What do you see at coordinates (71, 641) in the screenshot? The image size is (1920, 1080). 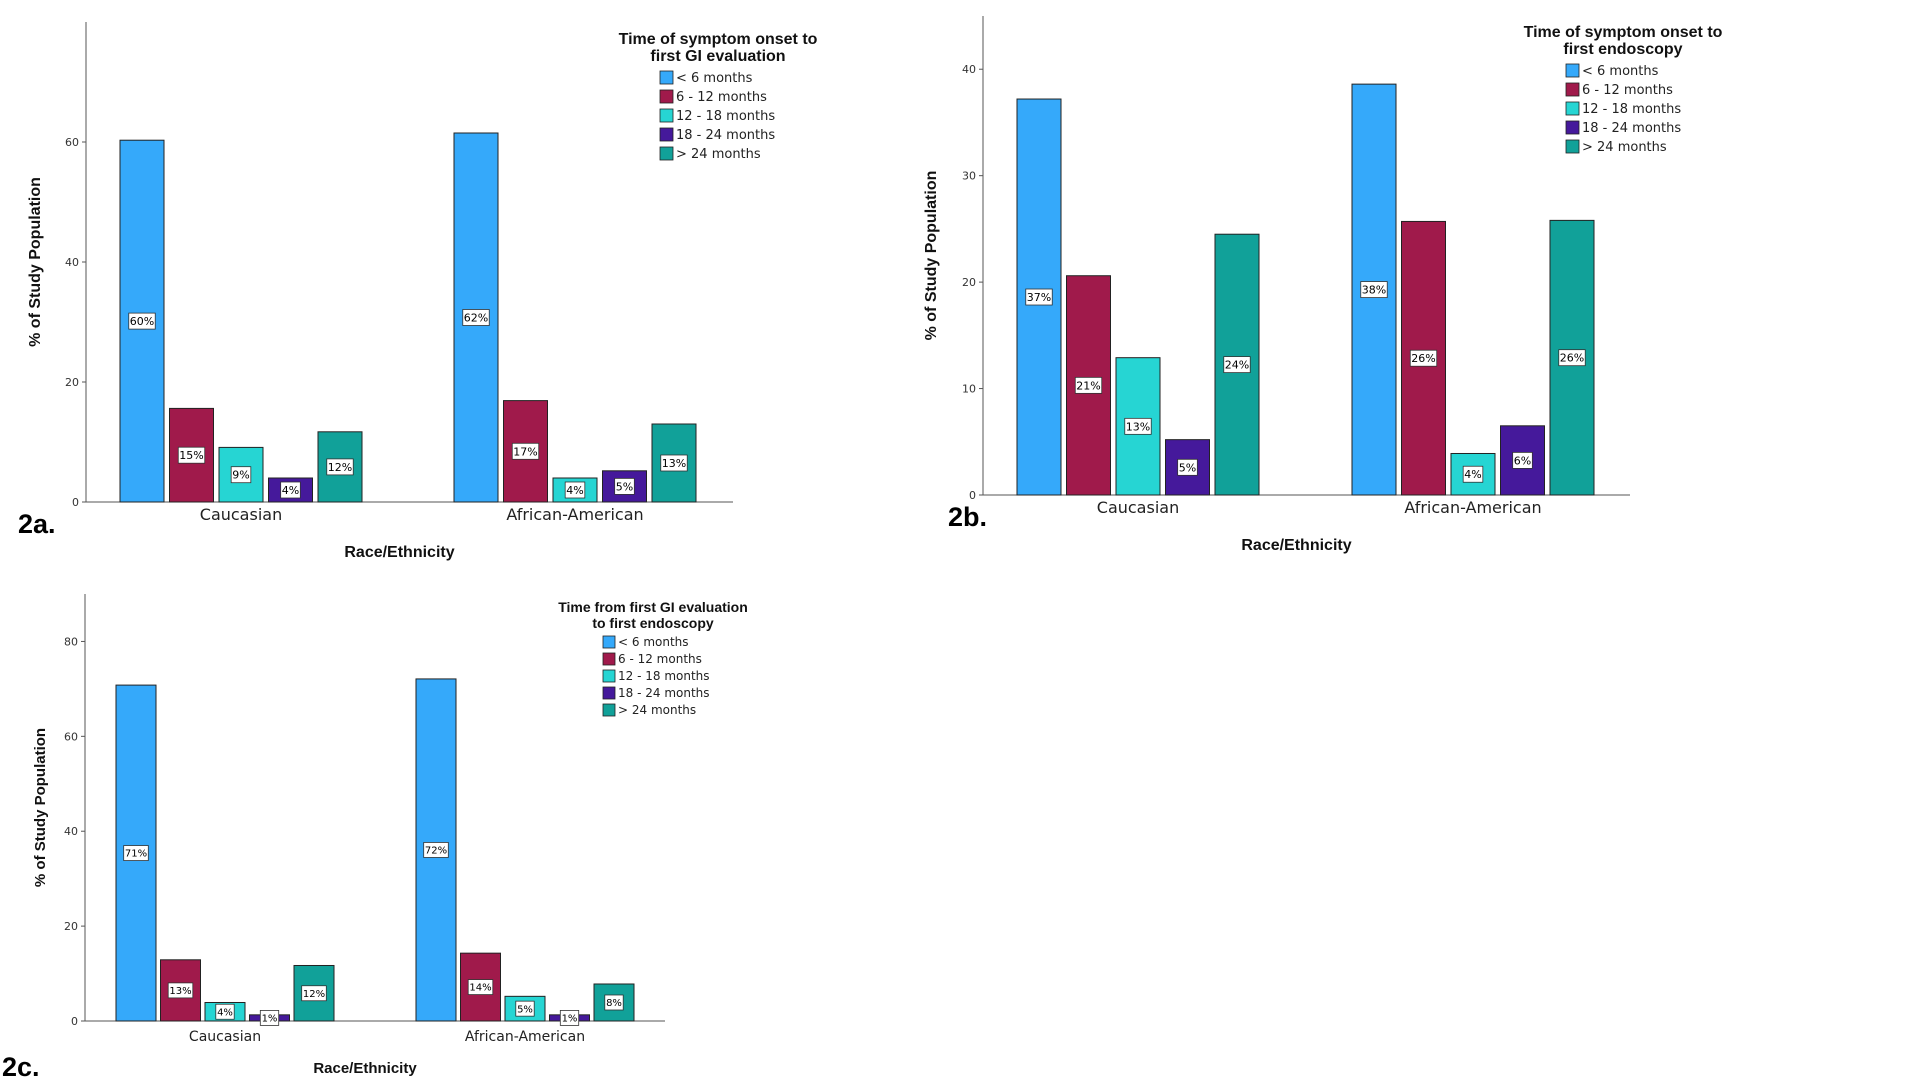 I see `y-tick-label: 80` at bounding box center [71, 641].